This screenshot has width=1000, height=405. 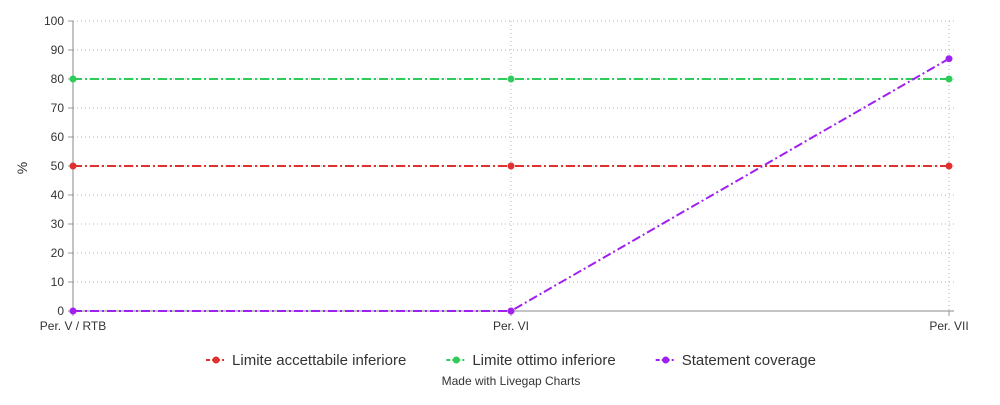 I want to click on legend-item: Limite accettabile inferiore, so click(x=306, y=360).